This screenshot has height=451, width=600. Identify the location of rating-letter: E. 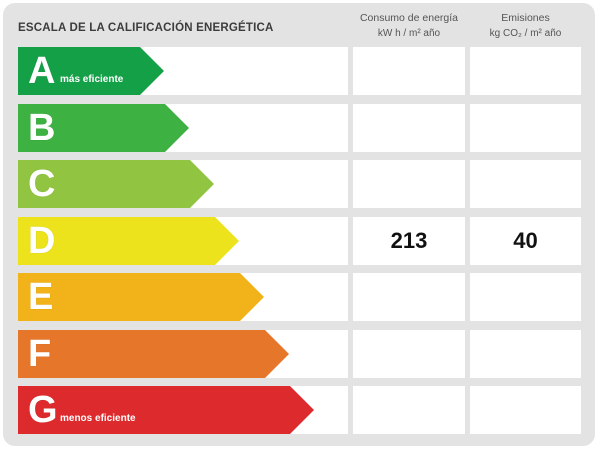
(41, 297).